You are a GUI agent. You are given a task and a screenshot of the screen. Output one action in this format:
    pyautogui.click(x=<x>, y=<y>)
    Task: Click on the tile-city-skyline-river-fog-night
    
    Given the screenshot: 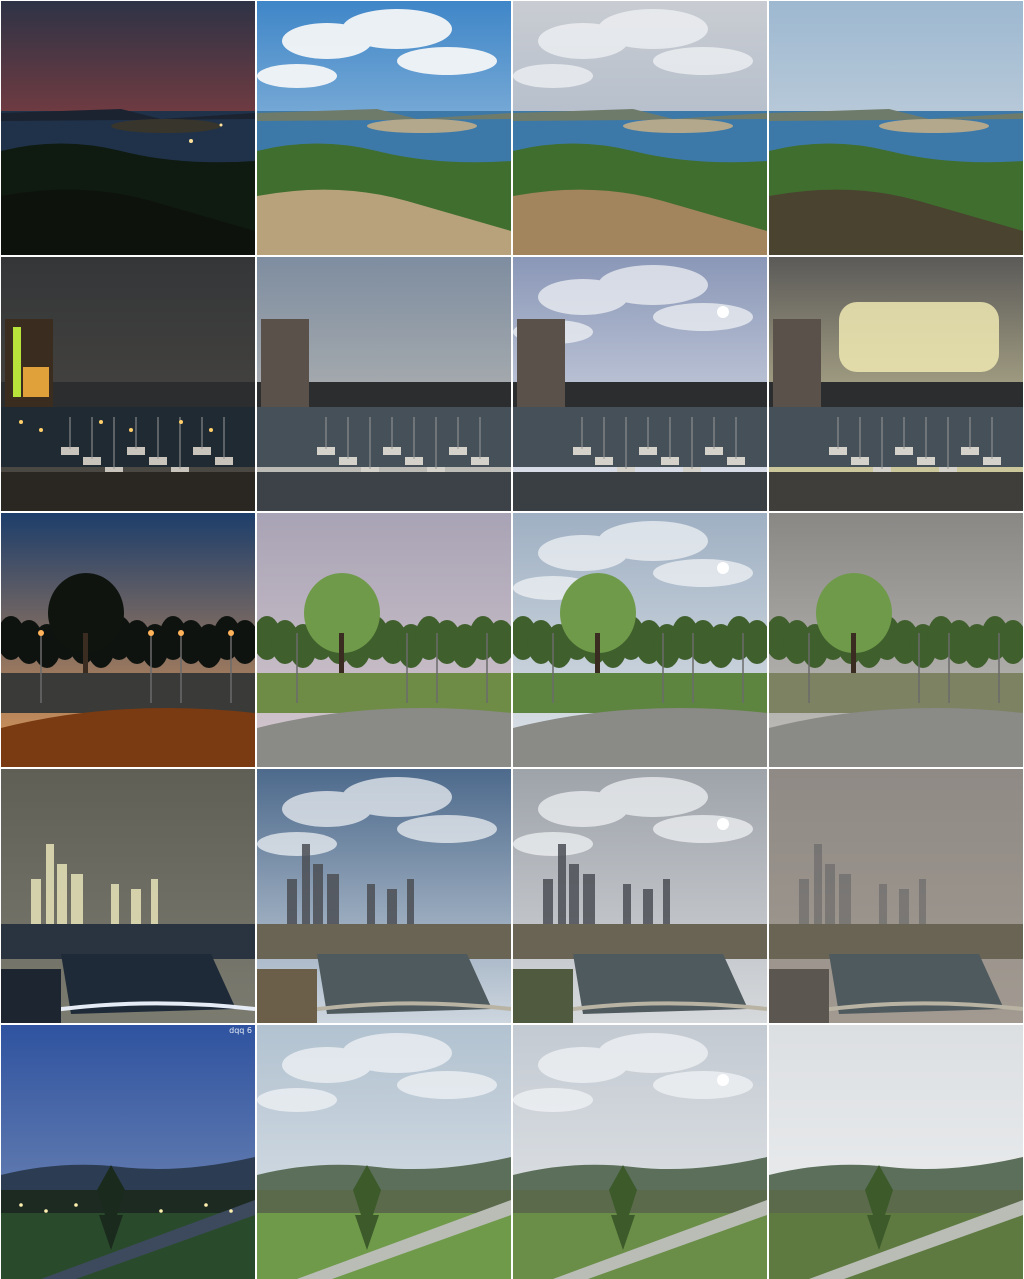 What is the action you would take?
    pyautogui.click(x=128, y=896)
    